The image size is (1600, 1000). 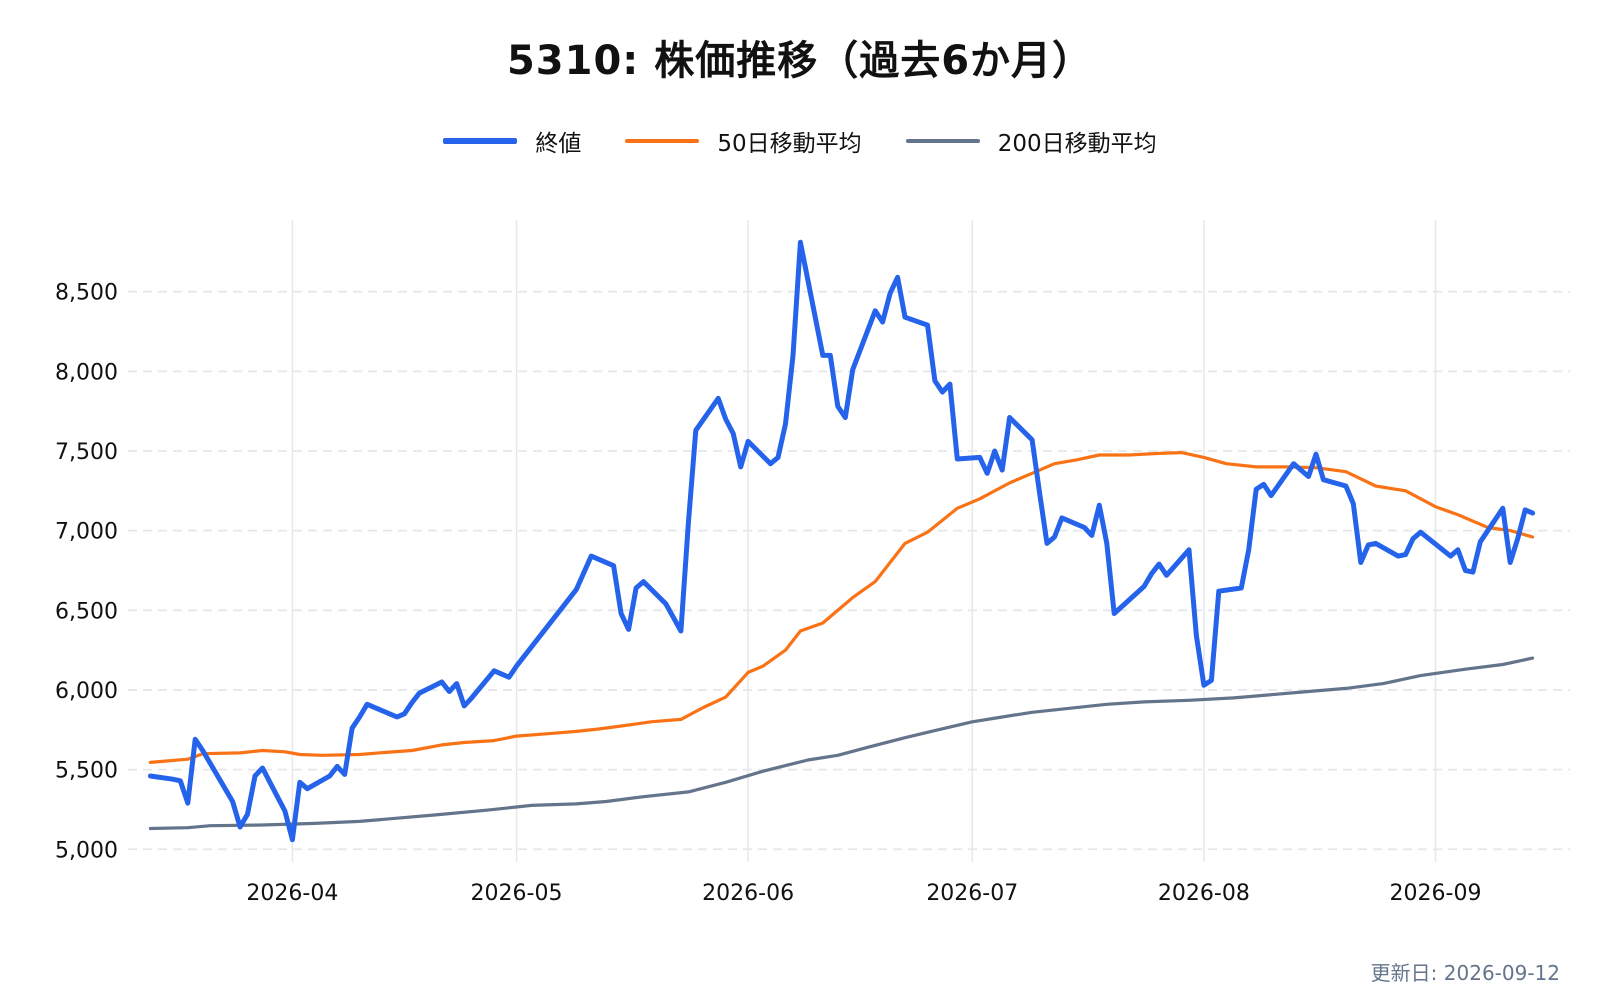 What do you see at coordinates (800, 61) in the screenshot?
I see `chart-title: 5310: 株価推移（過去6か月）` at bounding box center [800, 61].